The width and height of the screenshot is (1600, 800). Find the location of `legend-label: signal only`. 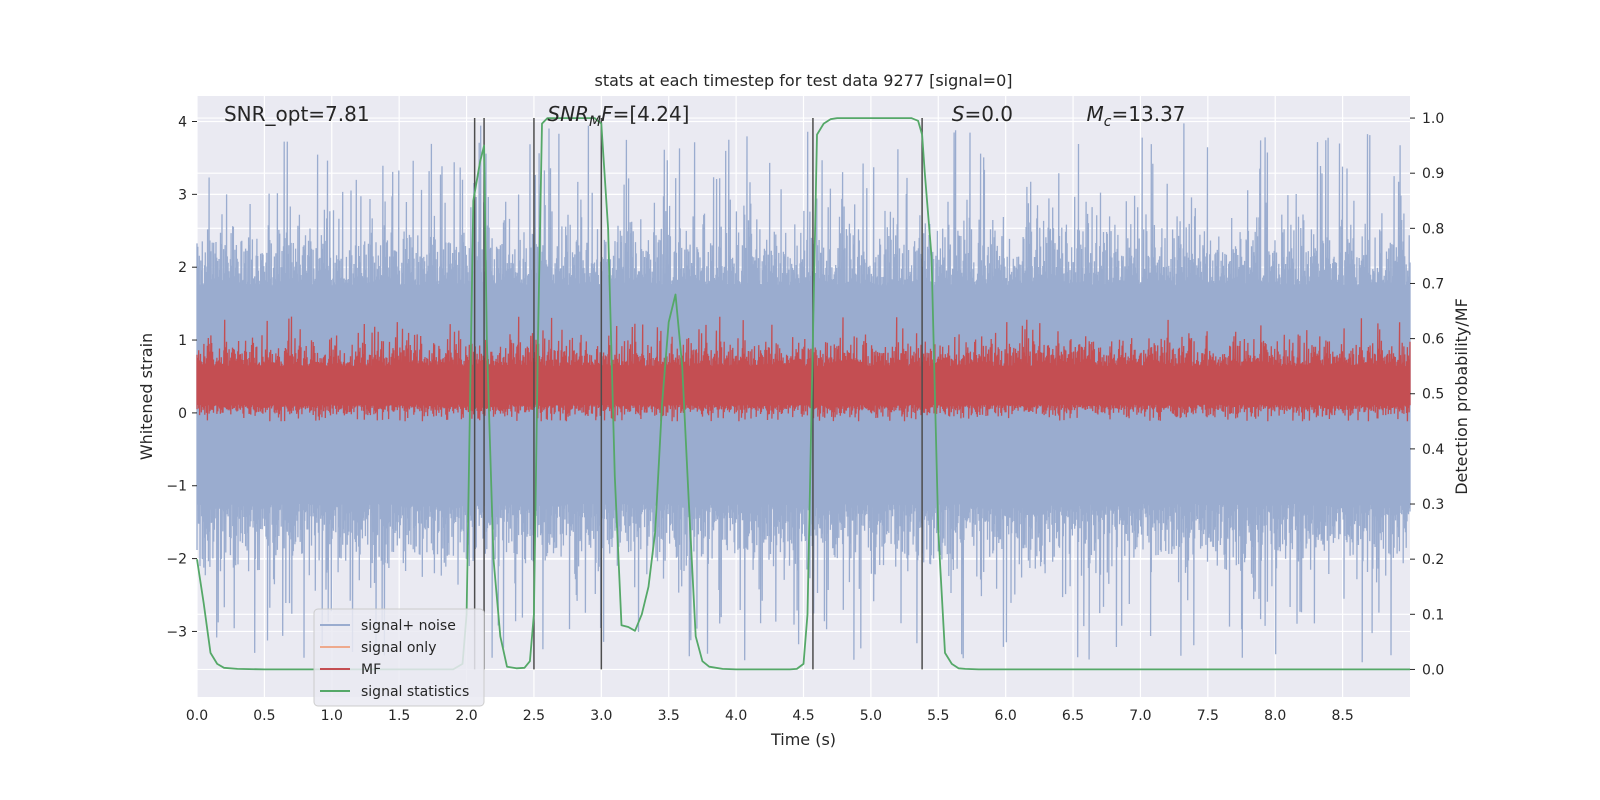

legend-label: signal only is located at coordinates (398, 648).